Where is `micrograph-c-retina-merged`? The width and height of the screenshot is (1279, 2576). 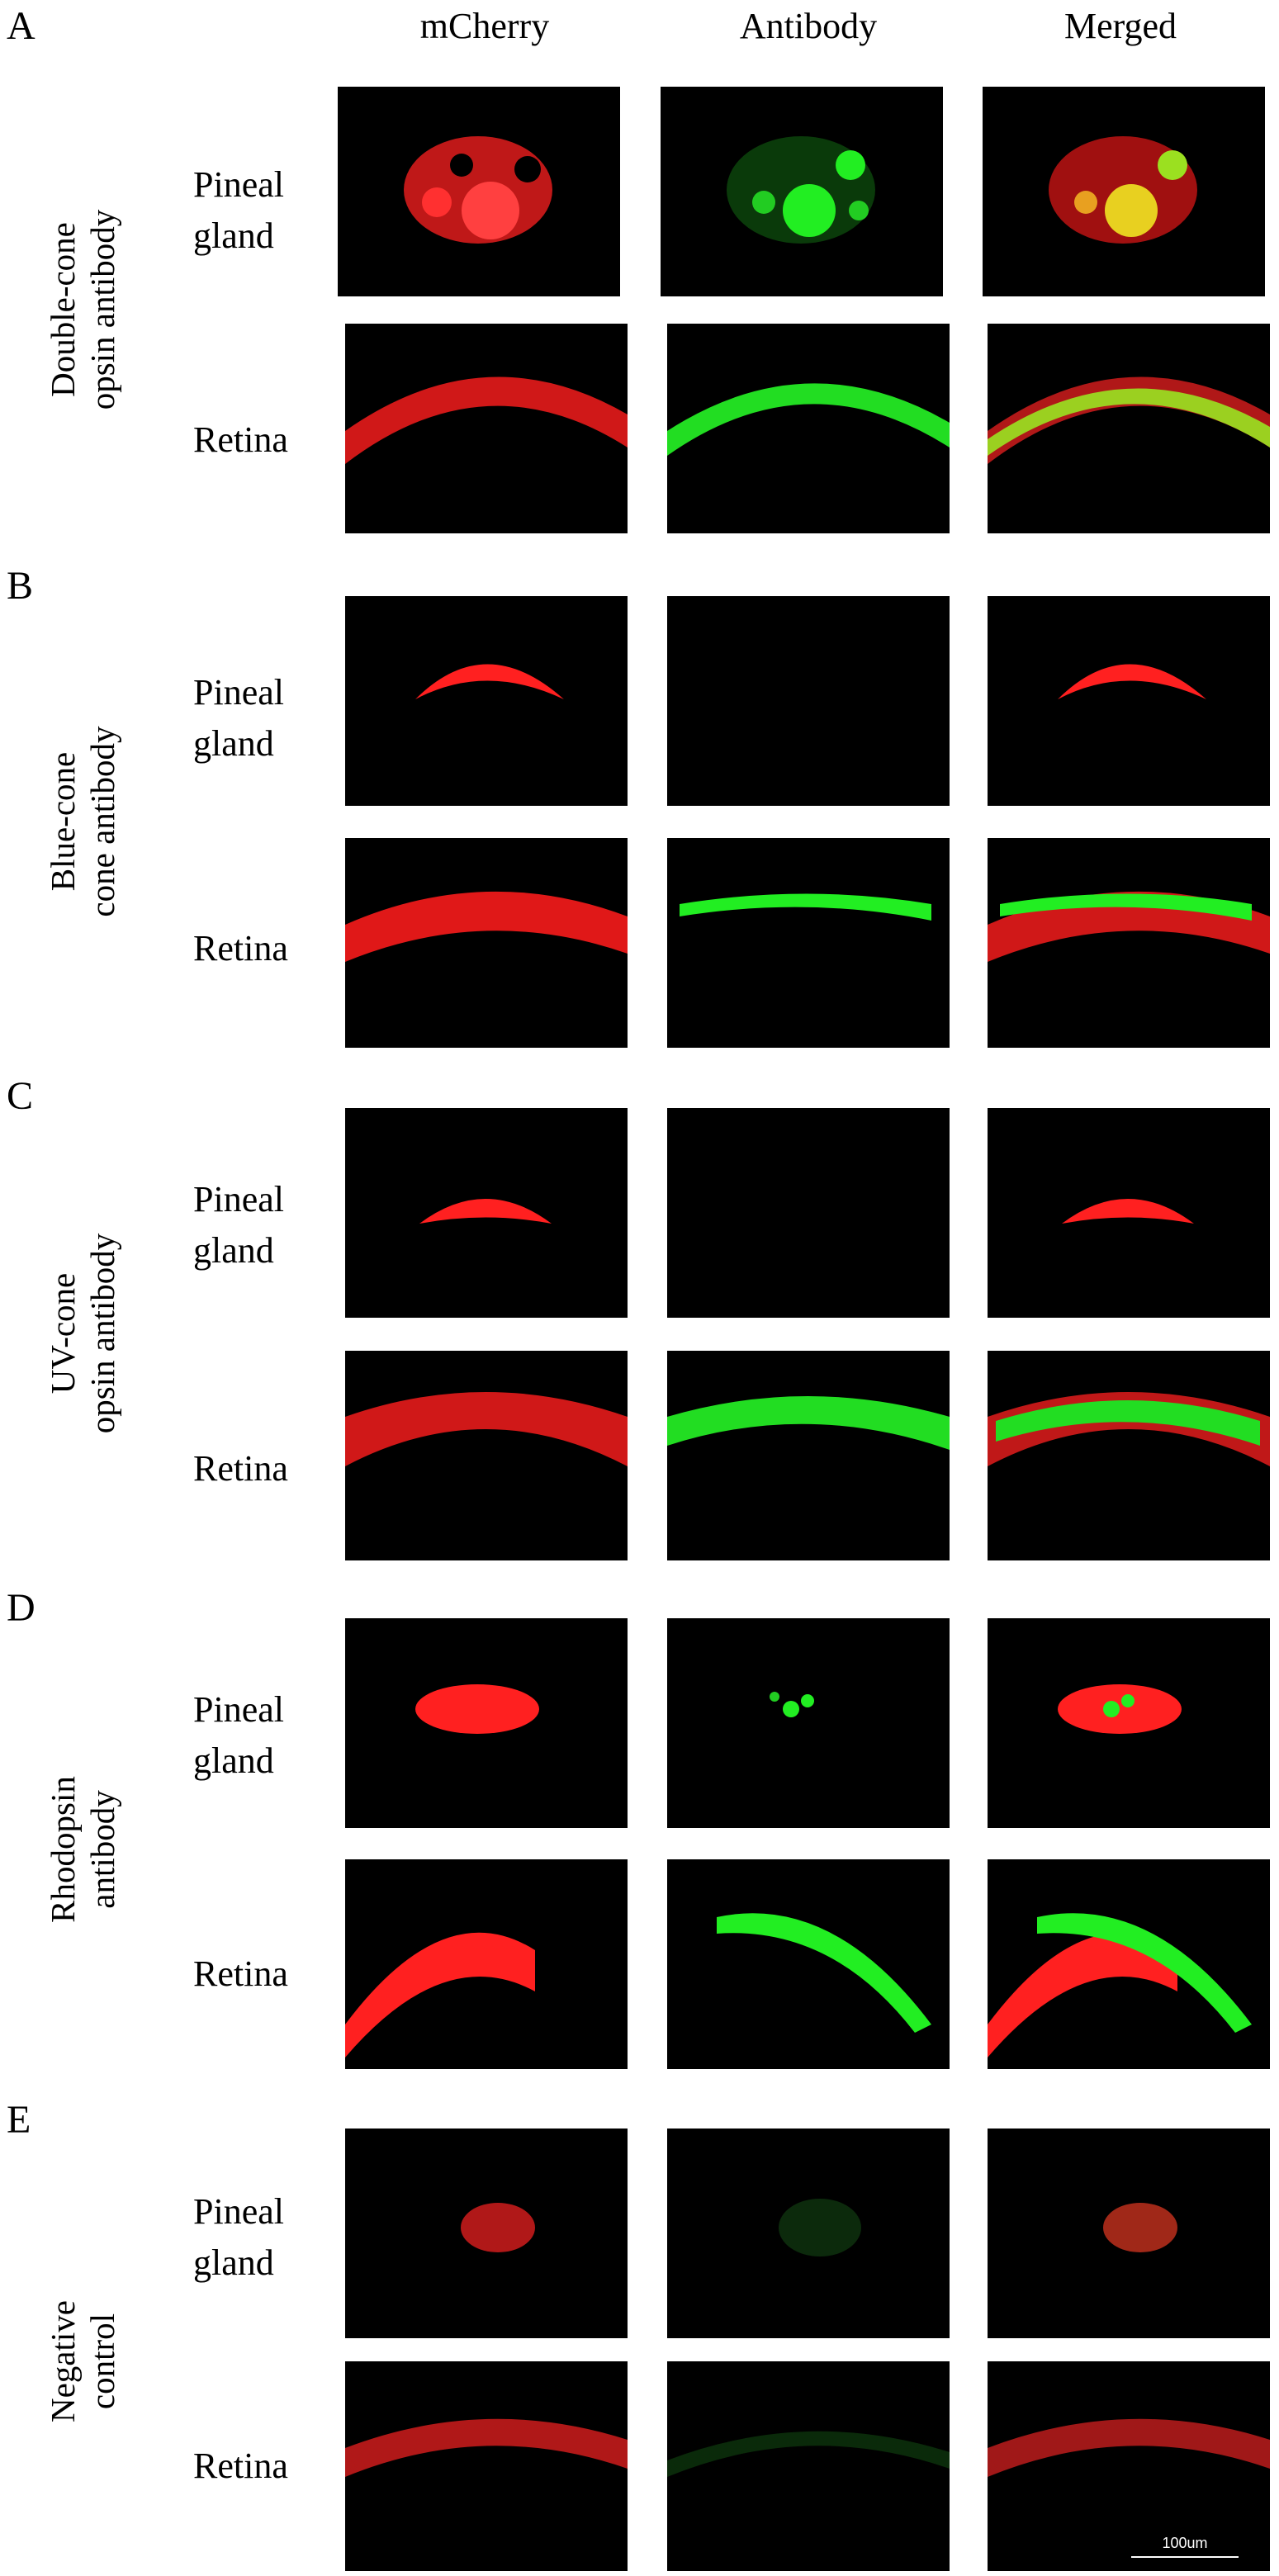
micrograph-c-retina-merged is located at coordinates (1129, 1455).